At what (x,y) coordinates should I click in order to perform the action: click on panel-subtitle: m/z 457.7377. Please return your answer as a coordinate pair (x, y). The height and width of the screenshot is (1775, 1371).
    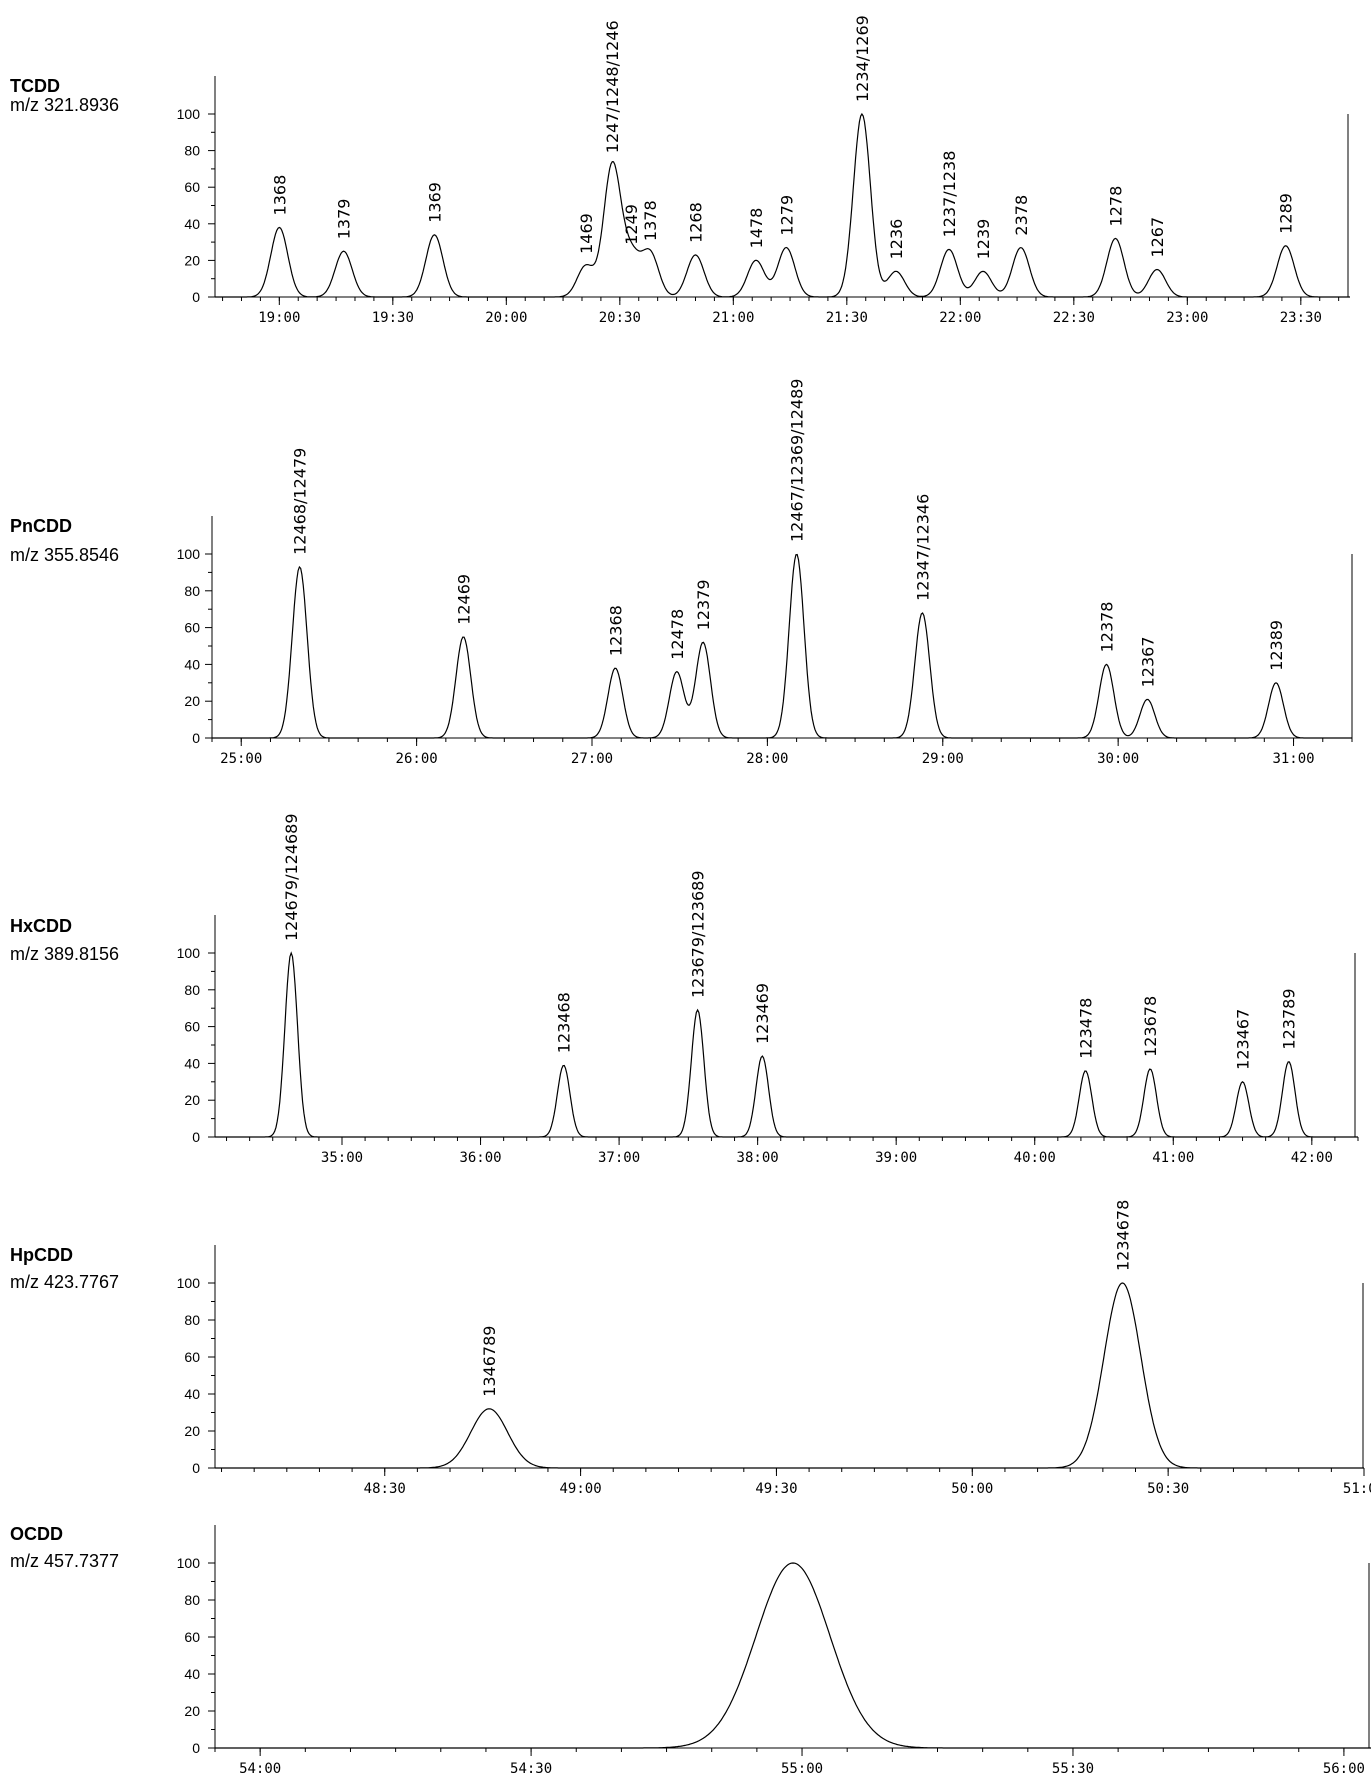
    Looking at the image, I should click on (65, 1561).